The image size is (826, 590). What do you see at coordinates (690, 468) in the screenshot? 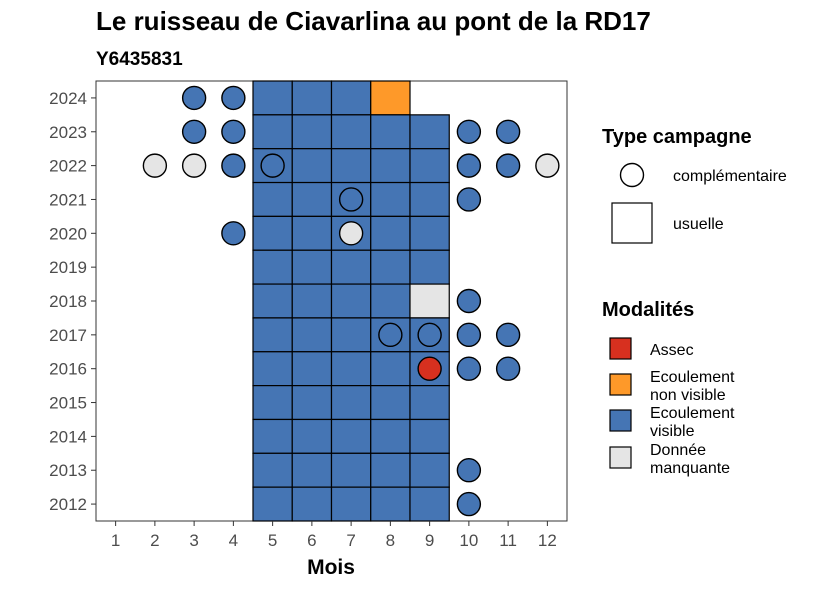
I see `legend-modalite-label-3-1: manquante` at bounding box center [690, 468].